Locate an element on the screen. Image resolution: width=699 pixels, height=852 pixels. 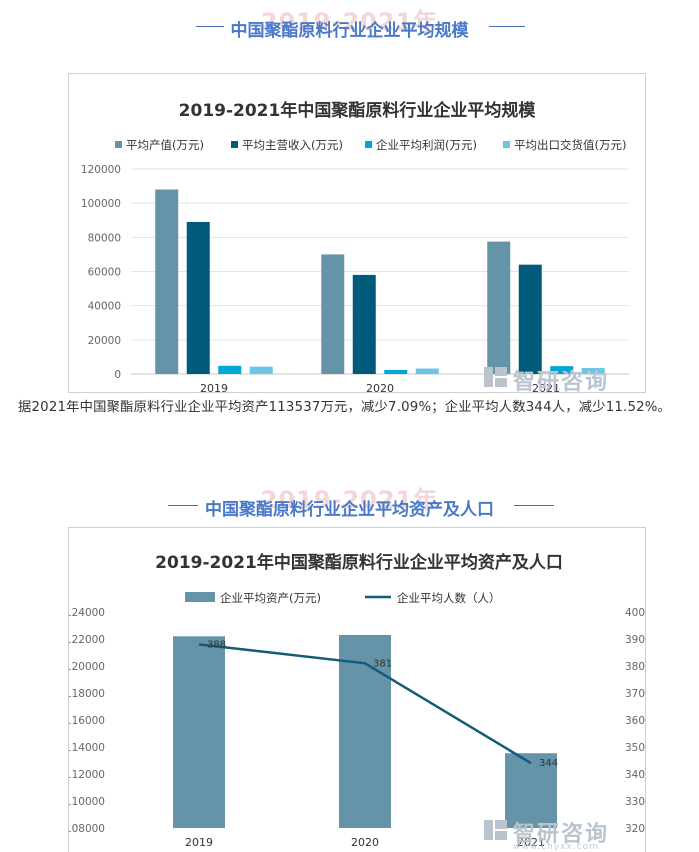
section-header-scale: 2019-2021年 中国聚酯原料行业企业平均规模 is located at coordinates (349, 22).